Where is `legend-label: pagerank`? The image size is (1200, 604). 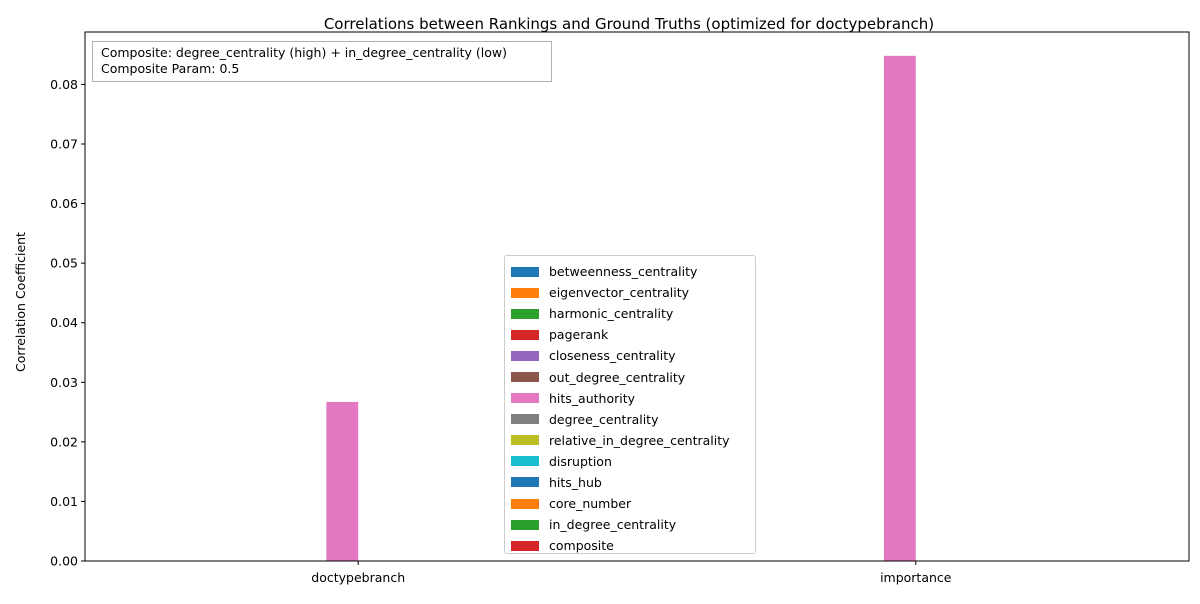
legend-label: pagerank is located at coordinates (579, 335).